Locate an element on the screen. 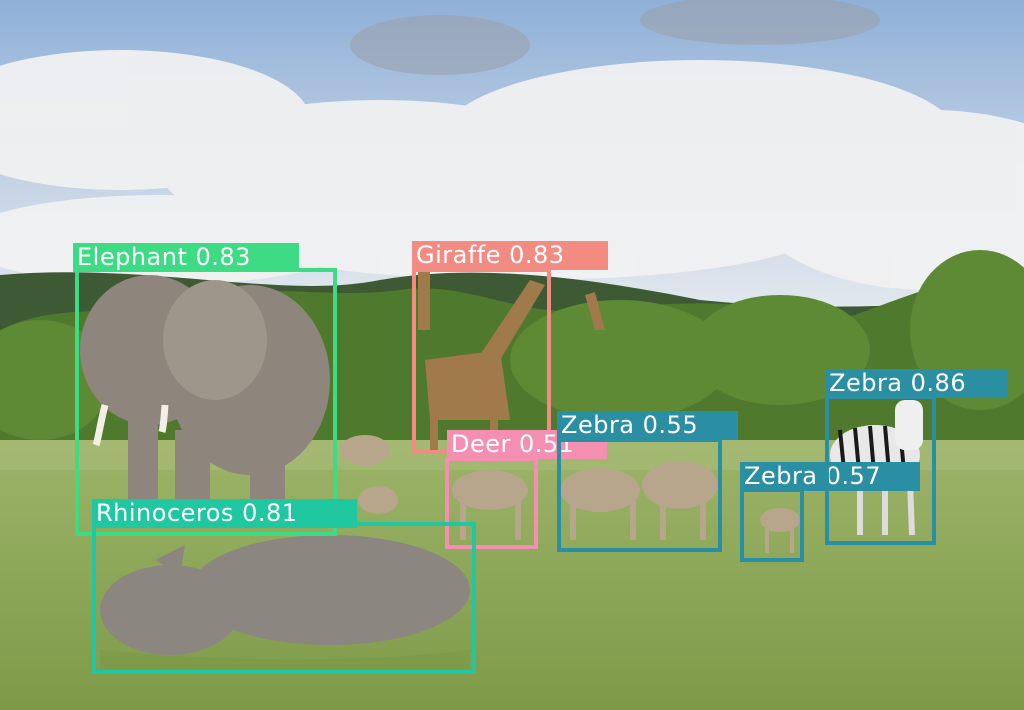 The image size is (1024, 710). zebra-small-bounding-box is located at coordinates (772, 525).